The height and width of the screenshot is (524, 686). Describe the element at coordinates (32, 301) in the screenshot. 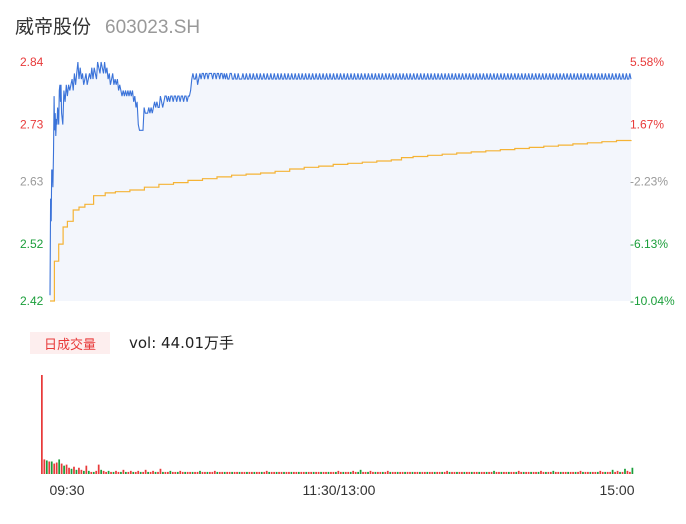

I see `y-tick-price: 2.42` at that location.